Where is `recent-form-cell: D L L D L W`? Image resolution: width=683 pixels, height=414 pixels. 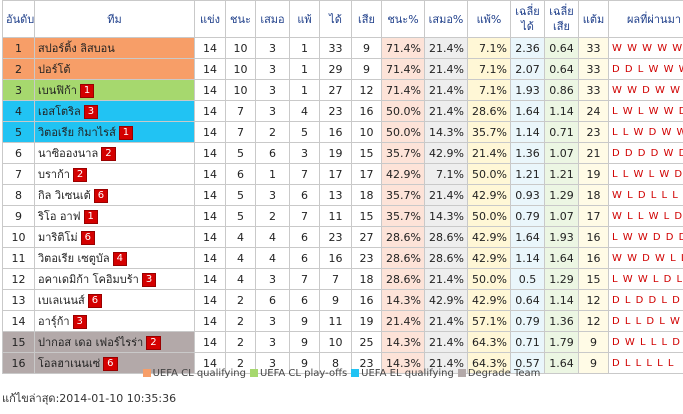
recent-form-cell: D L L D L W is located at coordinates (645, 321).